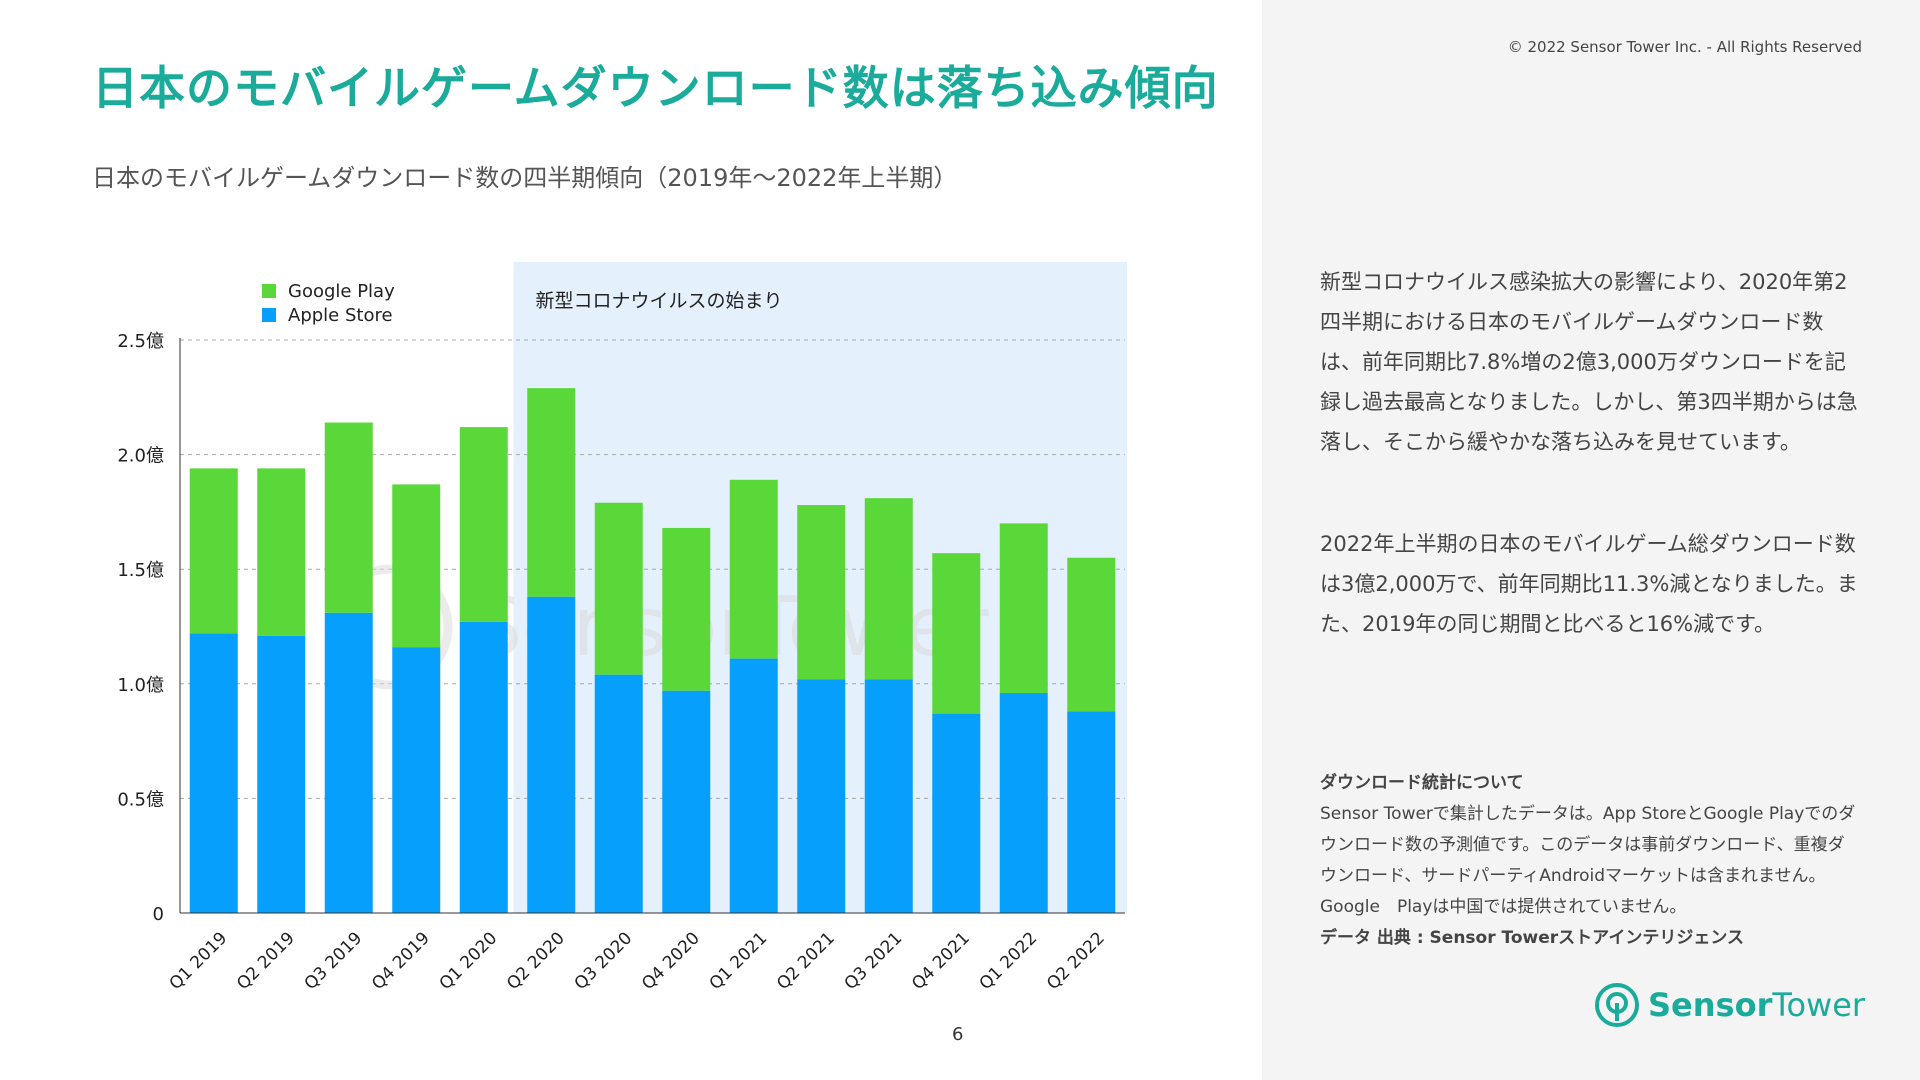 Image resolution: width=1920 pixels, height=1080 pixels. I want to click on covid-highlight-label: 新型コロナウイルスの始まり, so click(659, 301).